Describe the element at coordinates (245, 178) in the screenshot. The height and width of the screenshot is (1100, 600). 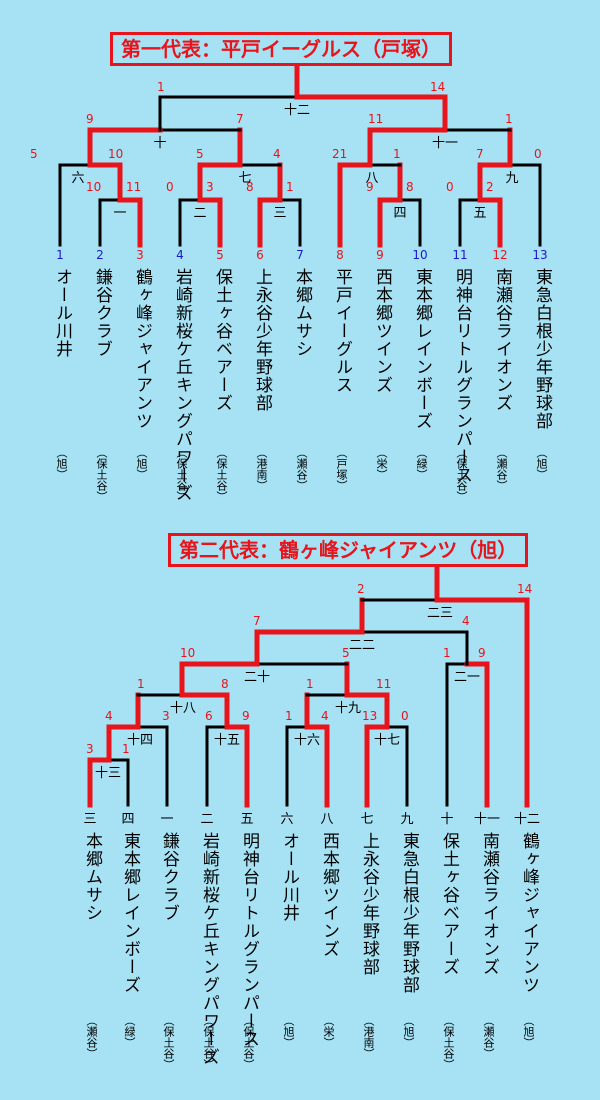
I see `match-label: 七` at that location.